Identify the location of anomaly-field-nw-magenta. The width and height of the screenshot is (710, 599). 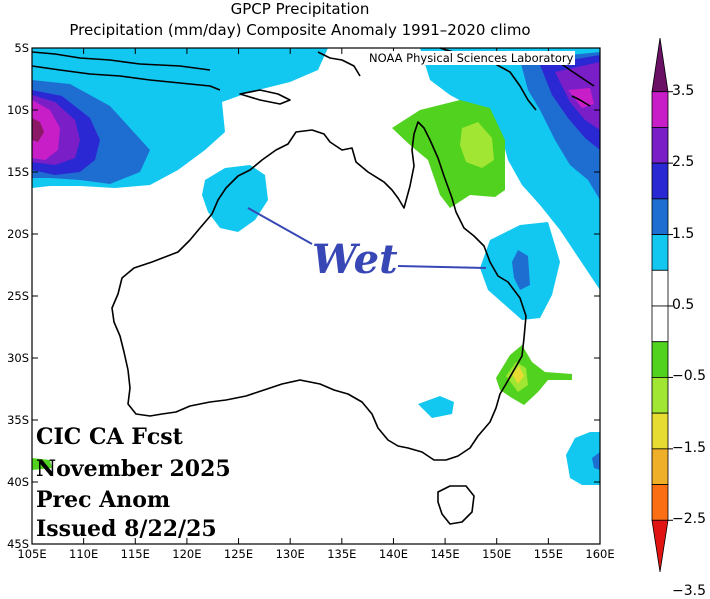
(46, 130).